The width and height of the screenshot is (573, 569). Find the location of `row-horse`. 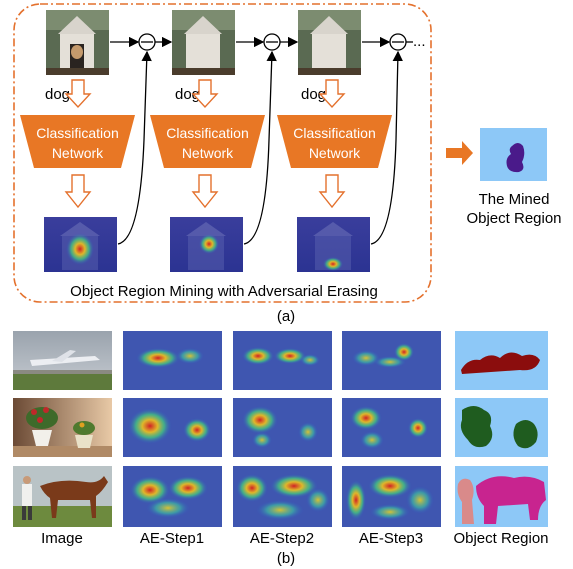

row-horse is located at coordinates (280, 496).